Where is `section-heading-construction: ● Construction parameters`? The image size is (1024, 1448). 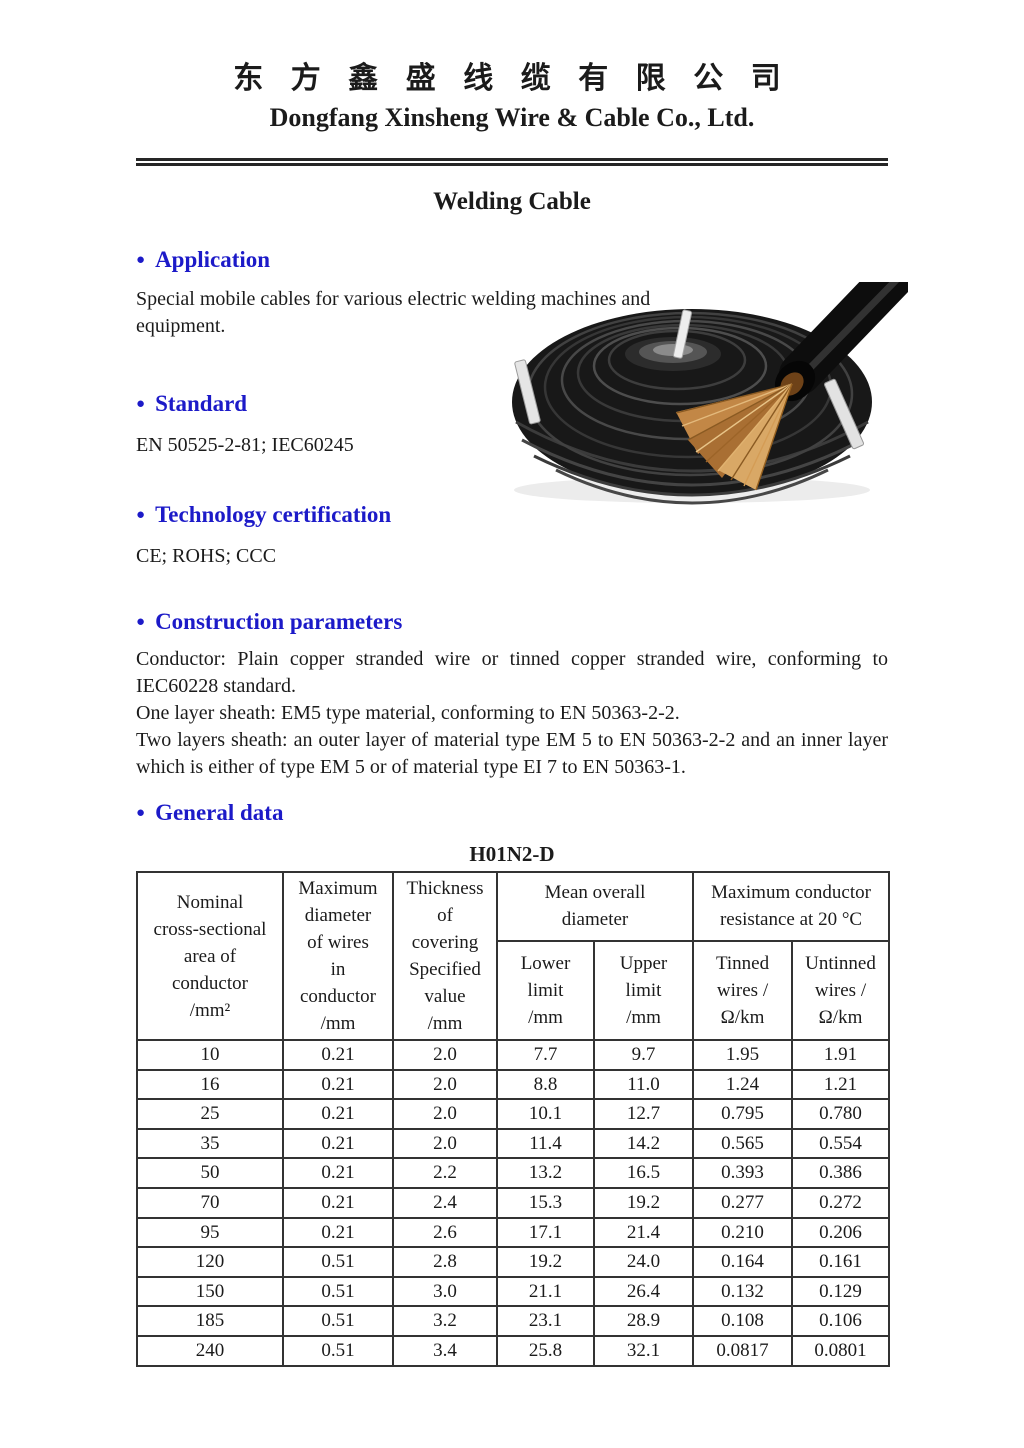 section-heading-construction: ● Construction parameters is located at coordinates (512, 622).